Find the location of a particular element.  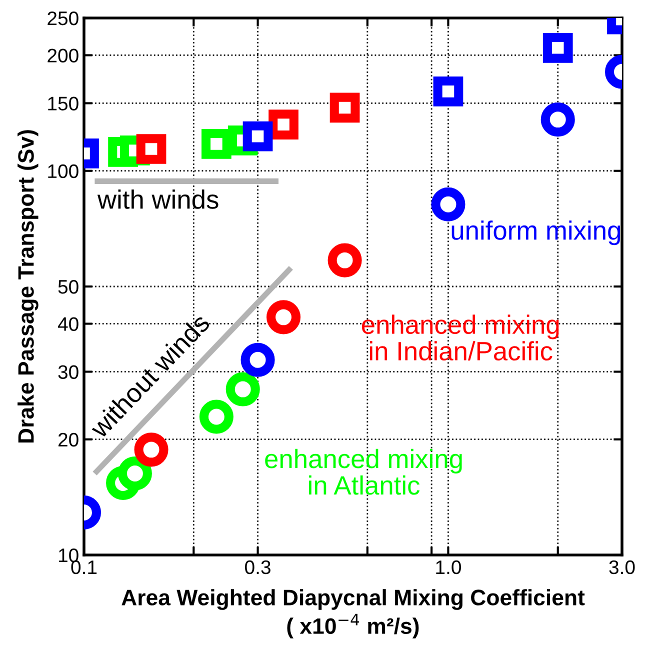

x-tick-label: 0.3 is located at coordinates (257, 567).